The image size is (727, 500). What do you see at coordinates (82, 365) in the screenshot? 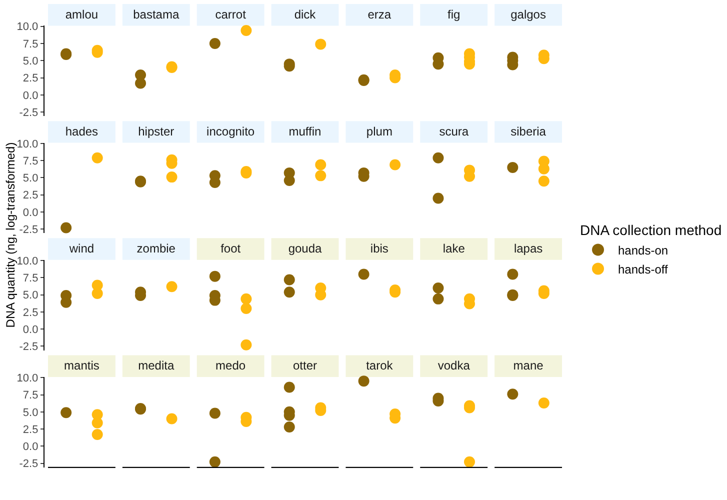
I see `x-tick-label: mantis` at bounding box center [82, 365].